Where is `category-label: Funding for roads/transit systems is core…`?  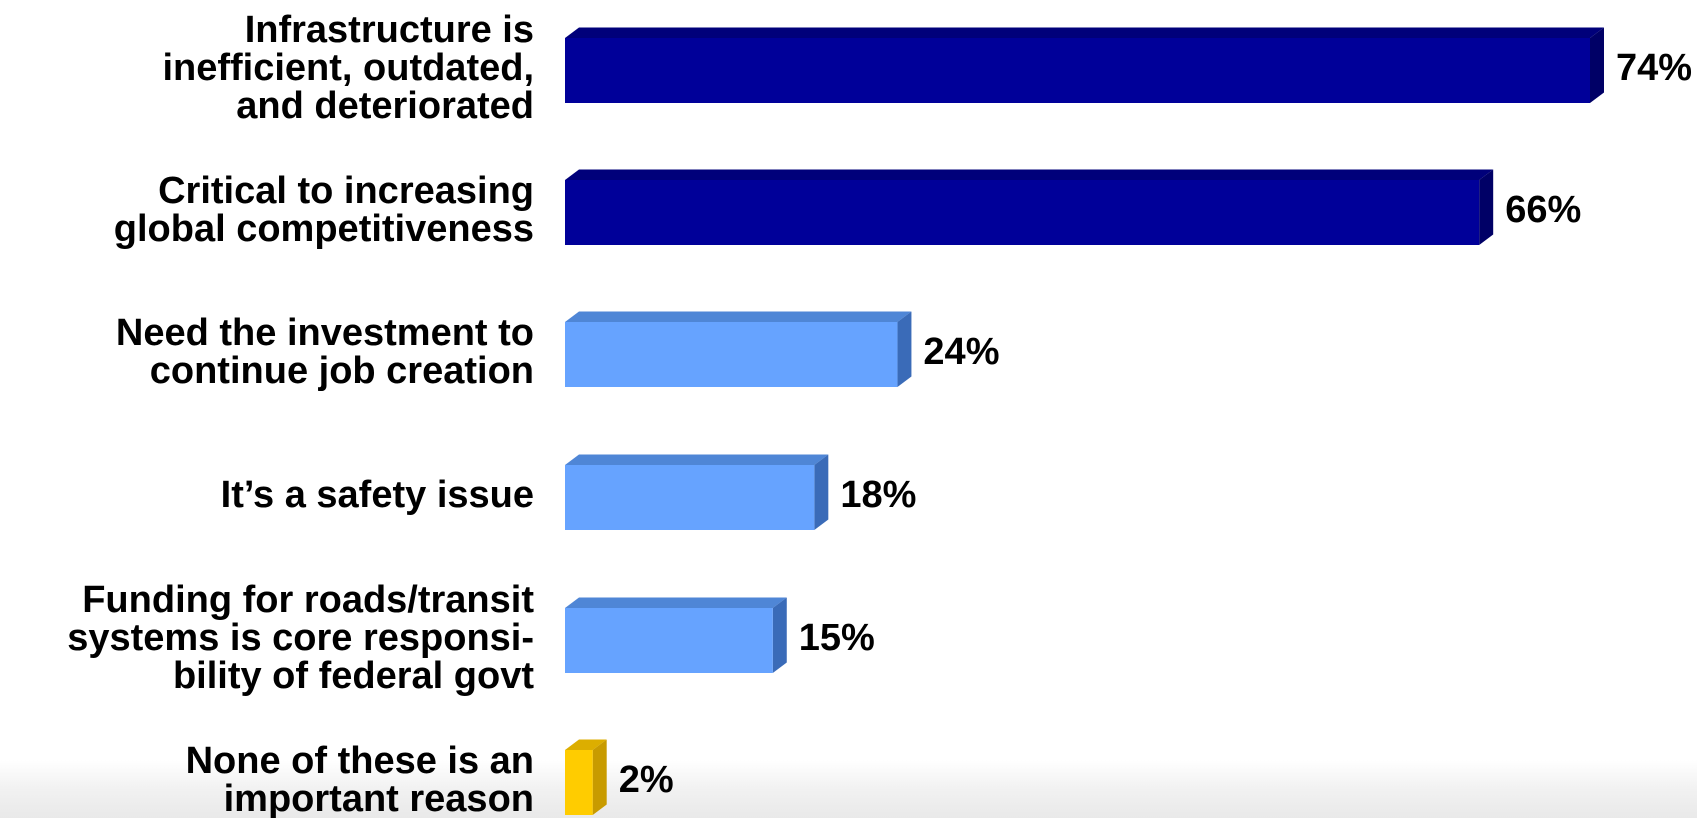
category-label: Funding for roads/transit systems is core… is located at coordinates (300, 638).